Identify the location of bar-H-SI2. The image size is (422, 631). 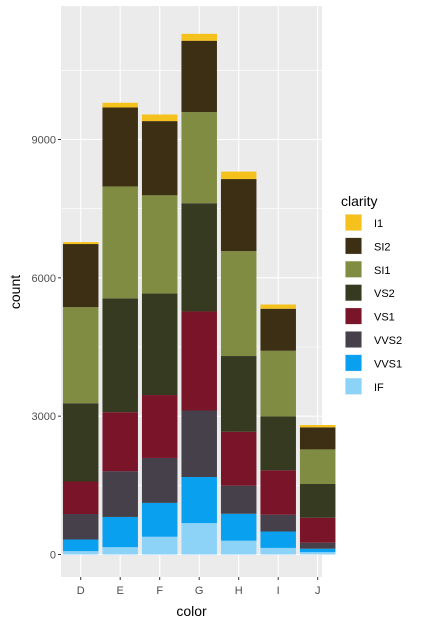
(238, 215).